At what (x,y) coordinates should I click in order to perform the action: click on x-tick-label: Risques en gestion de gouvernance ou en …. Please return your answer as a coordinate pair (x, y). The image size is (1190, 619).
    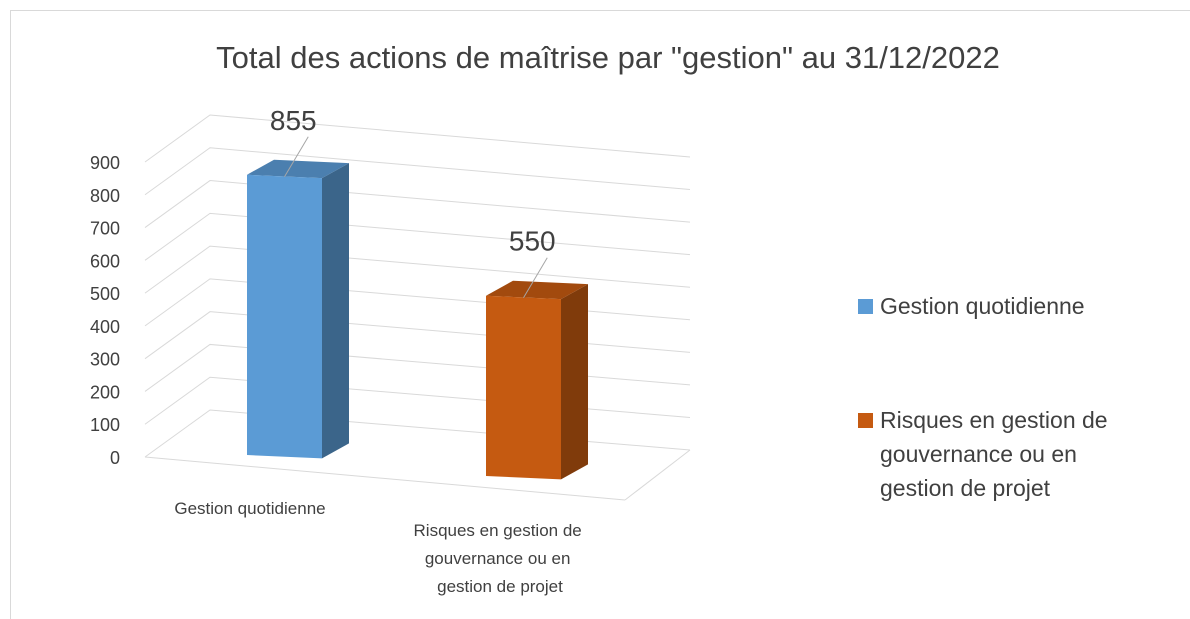
    Looking at the image, I should click on (500, 558).